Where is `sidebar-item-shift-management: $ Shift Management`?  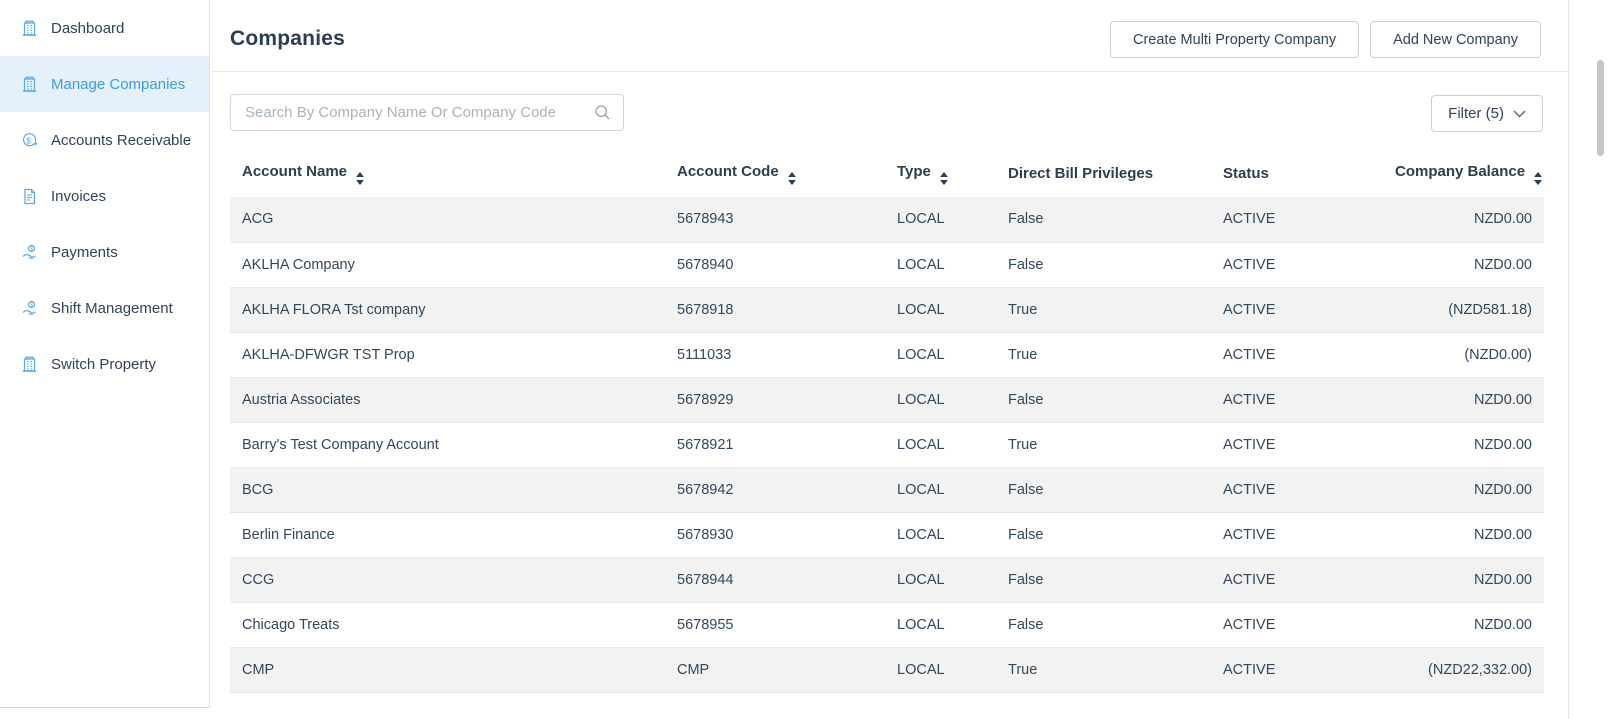 sidebar-item-shift-management: $ Shift Management is located at coordinates (104, 308).